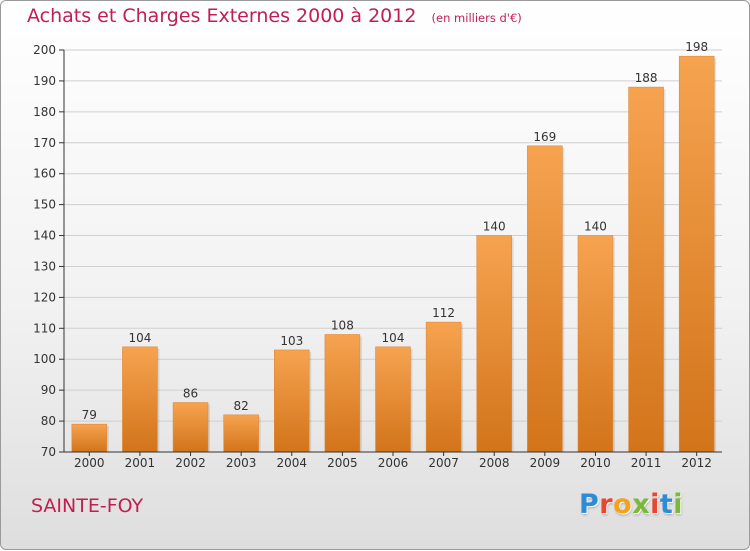 The height and width of the screenshot is (551, 750). Describe the element at coordinates (646, 78) in the screenshot. I see `data-label: 188` at that location.